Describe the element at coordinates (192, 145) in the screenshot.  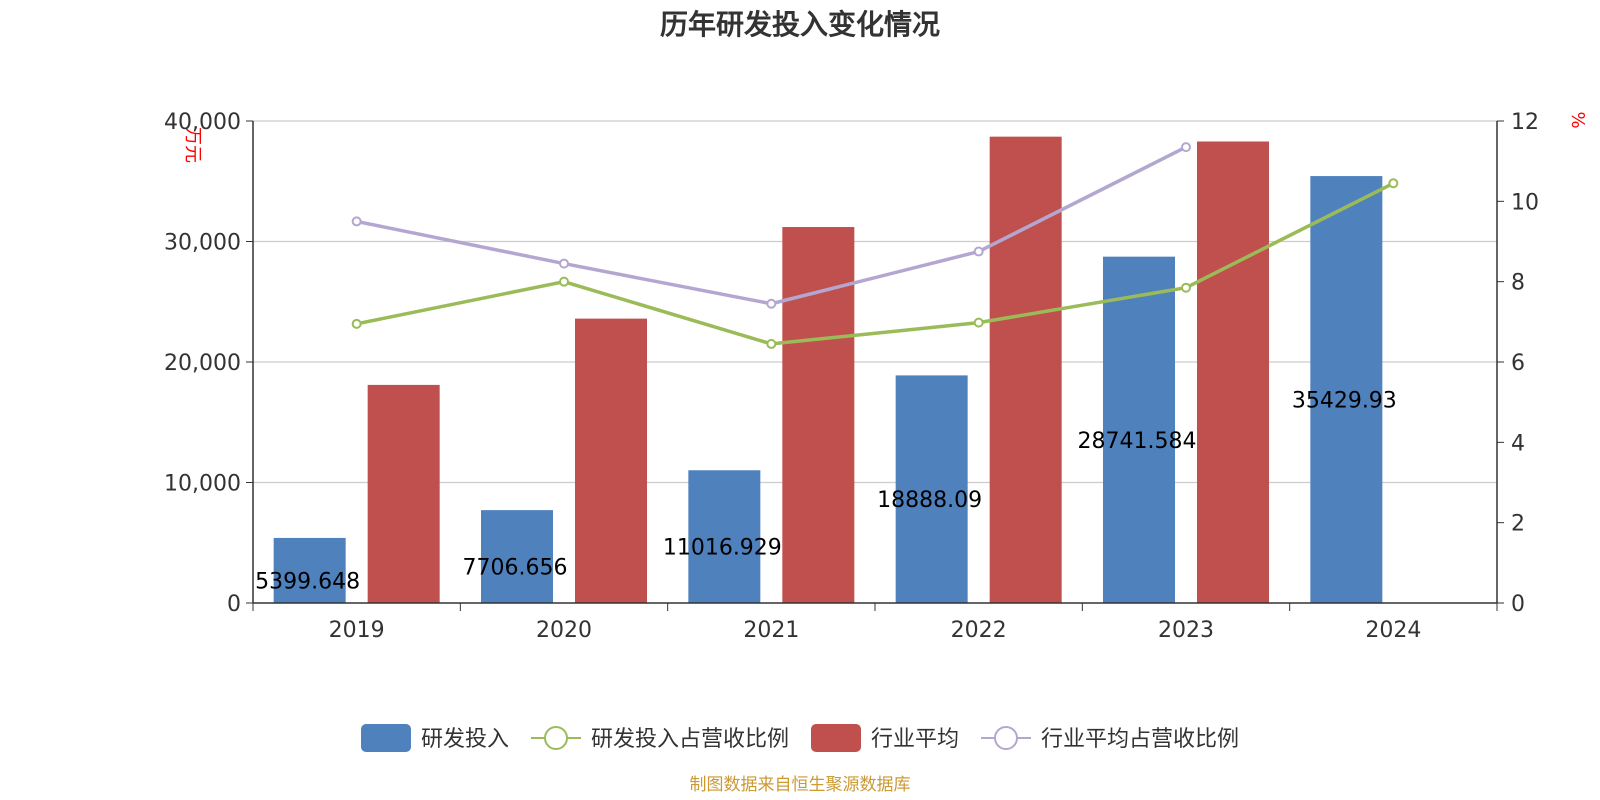
I see `left-axis-unit: 万元` at that location.